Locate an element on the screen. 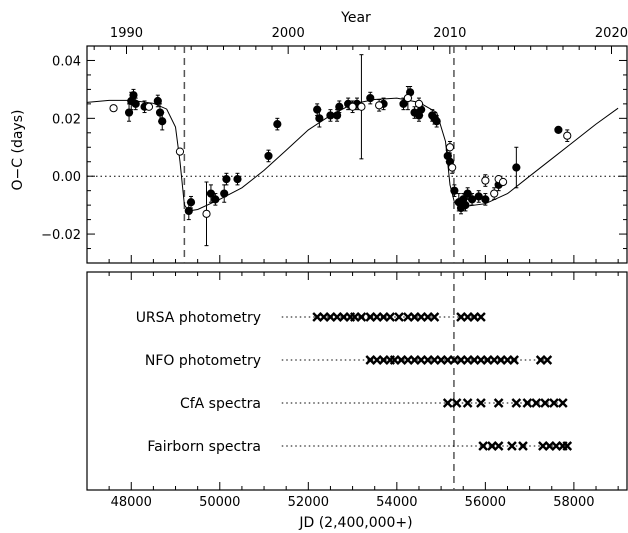  row-label: URSA photometry is located at coordinates (198, 318).